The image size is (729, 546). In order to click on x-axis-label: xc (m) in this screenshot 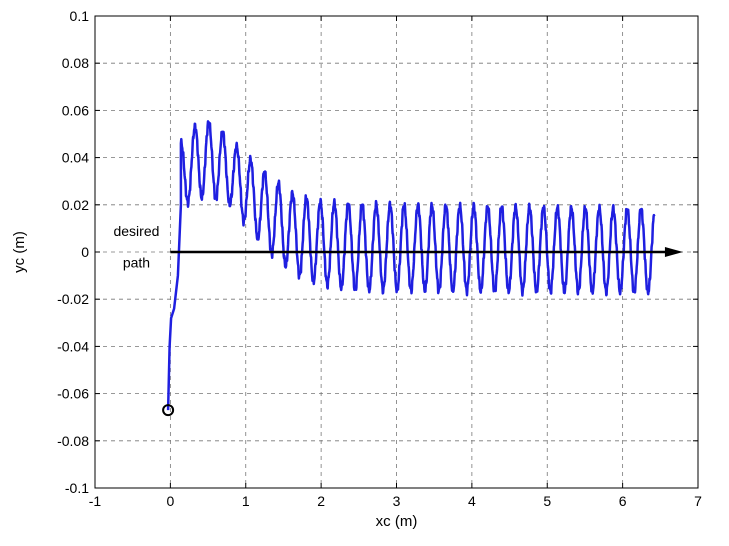, I will do `click(397, 521)`.